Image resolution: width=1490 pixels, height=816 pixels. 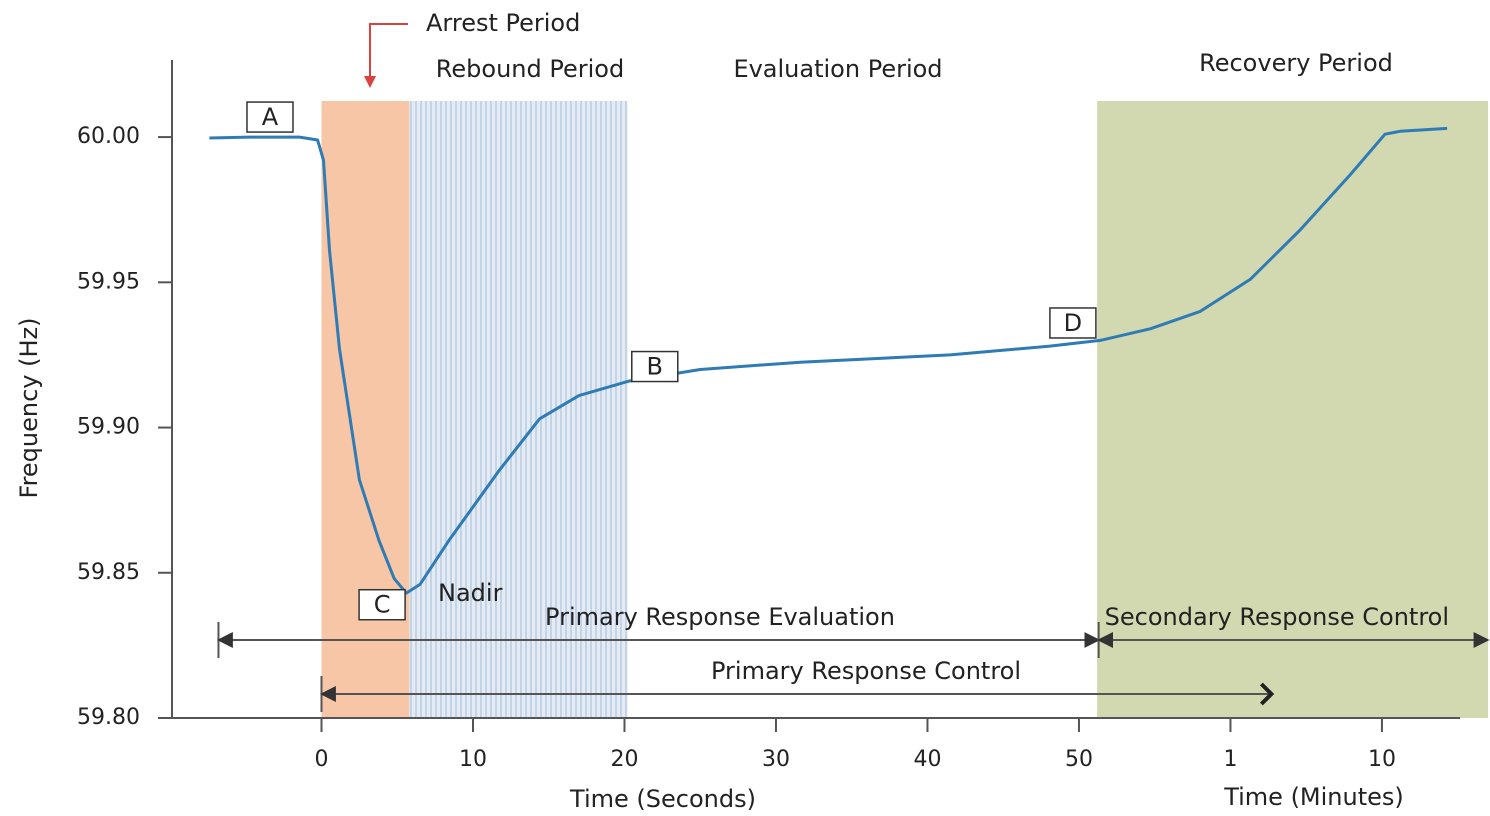 What do you see at coordinates (927, 759) in the screenshot?
I see `x-tick-label: 40` at bounding box center [927, 759].